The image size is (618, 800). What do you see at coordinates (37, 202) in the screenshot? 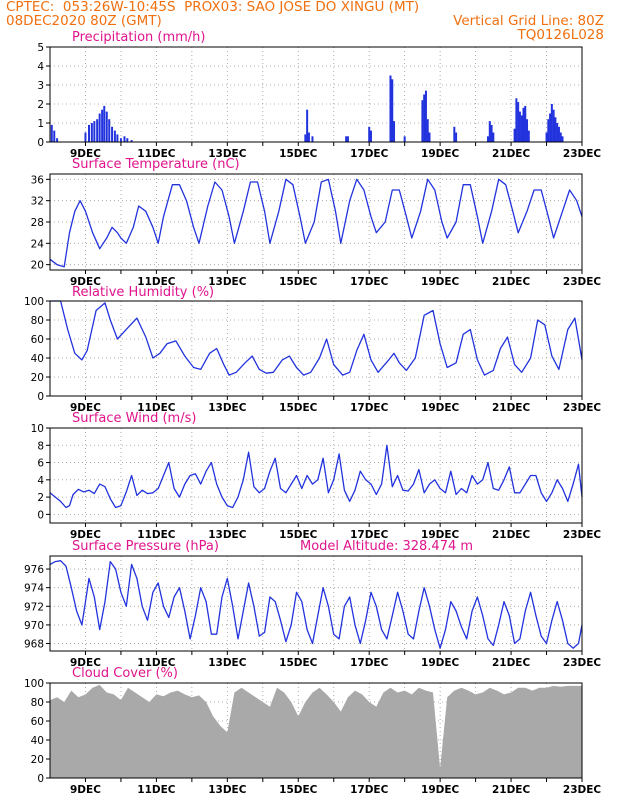
I see `y-tick-label: 32` at bounding box center [37, 202].